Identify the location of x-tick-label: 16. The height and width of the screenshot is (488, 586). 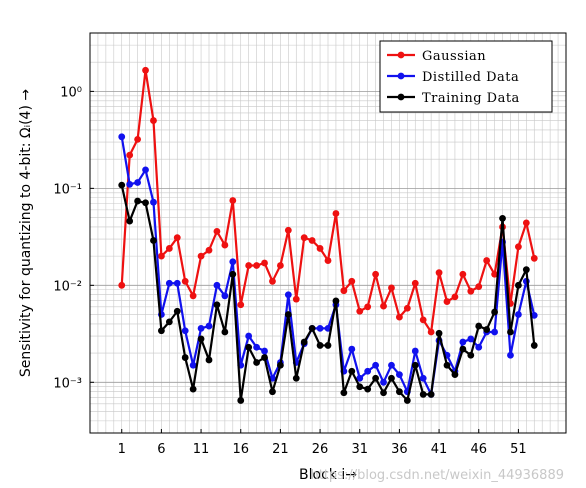
(240, 449).